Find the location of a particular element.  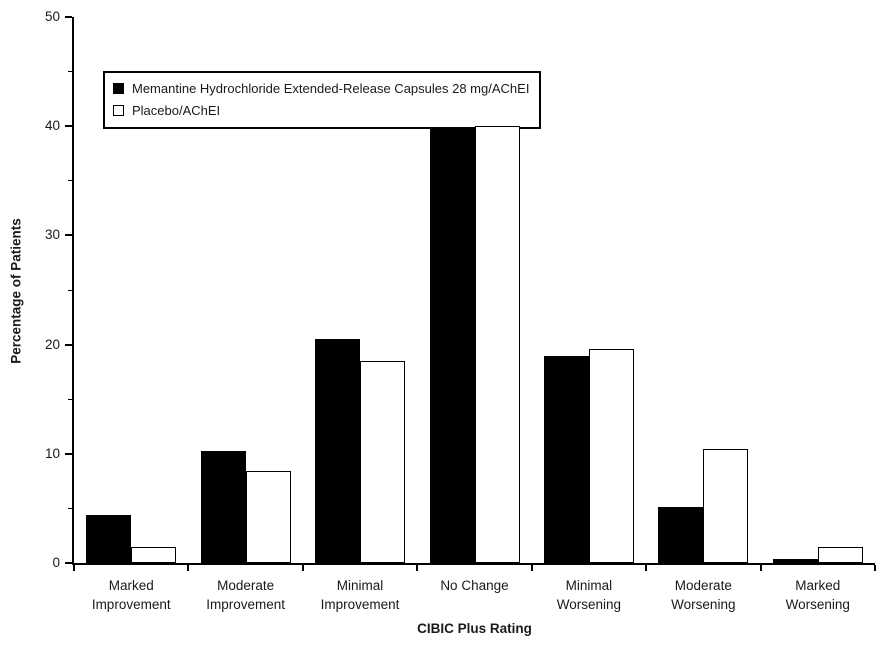

y-axis-tick-label: 10 is located at coordinates (52, 453).